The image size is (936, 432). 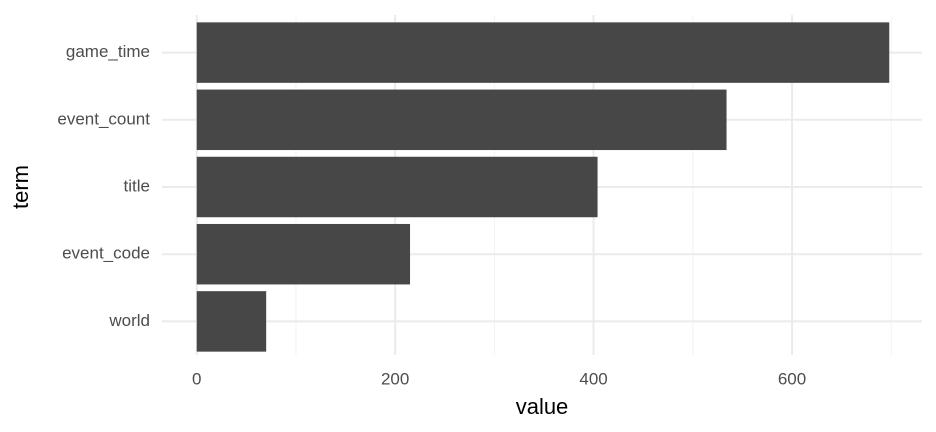 What do you see at coordinates (196, 378) in the screenshot?
I see `x-tick-label: 0` at bounding box center [196, 378].